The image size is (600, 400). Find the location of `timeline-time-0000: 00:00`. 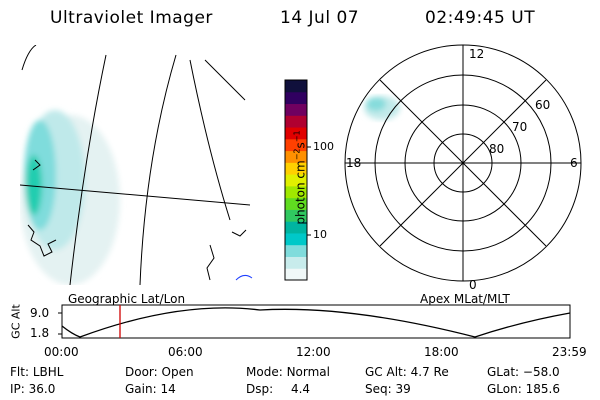

timeline-time-0000: 00:00 is located at coordinates (61, 352).